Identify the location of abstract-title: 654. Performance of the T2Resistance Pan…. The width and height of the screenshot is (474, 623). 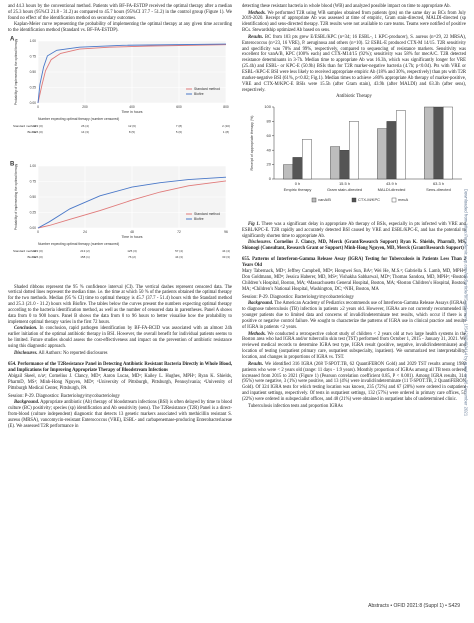
(120, 367).